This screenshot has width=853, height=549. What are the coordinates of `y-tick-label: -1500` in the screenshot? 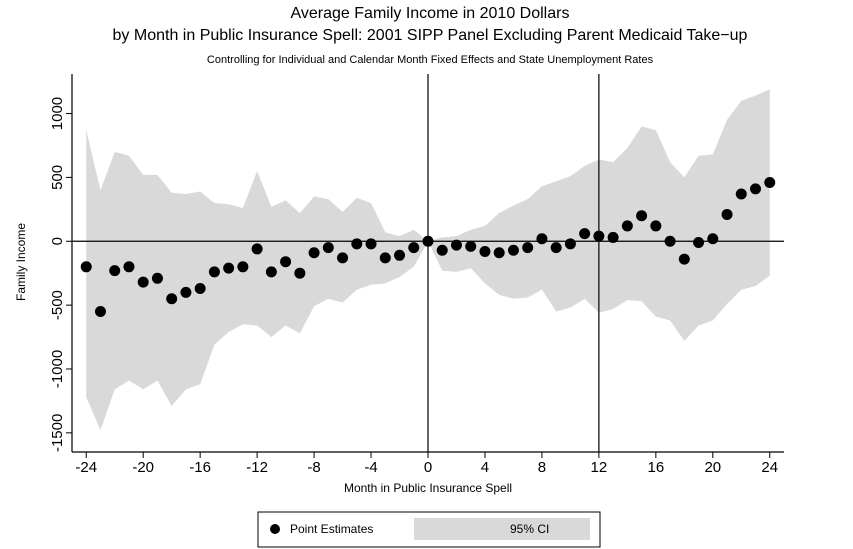 It's located at (57, 433).